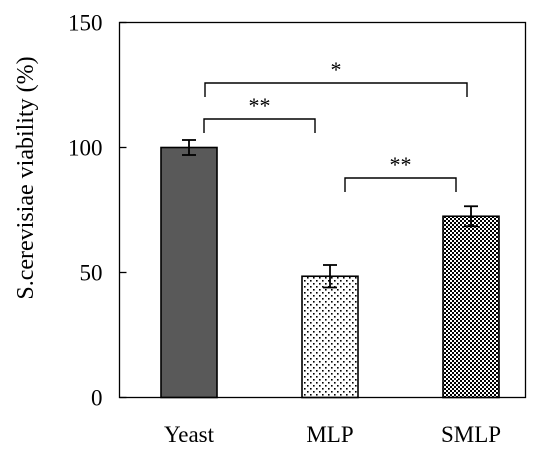 This screenshot has width=550, height=454. What do you see at coordinates (471, 434) in the screenshot?
I see `x-tick-label: SMLP` at bounding box center [471, 434].